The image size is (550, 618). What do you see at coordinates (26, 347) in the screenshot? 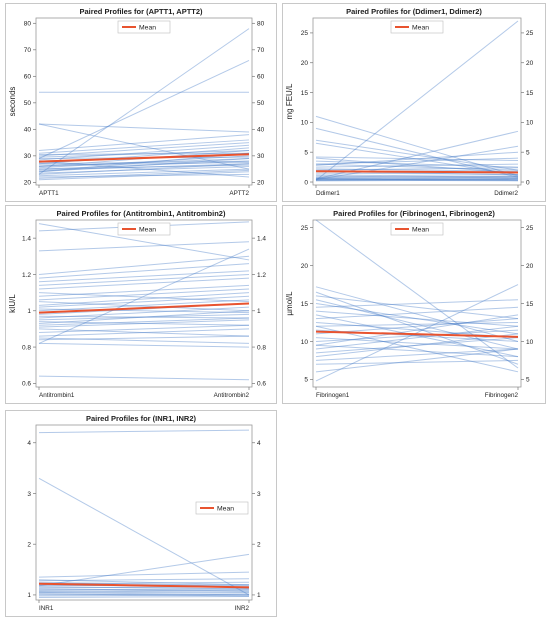
I see `y-tick-label: 0.8` at bounding box center [26, 347].